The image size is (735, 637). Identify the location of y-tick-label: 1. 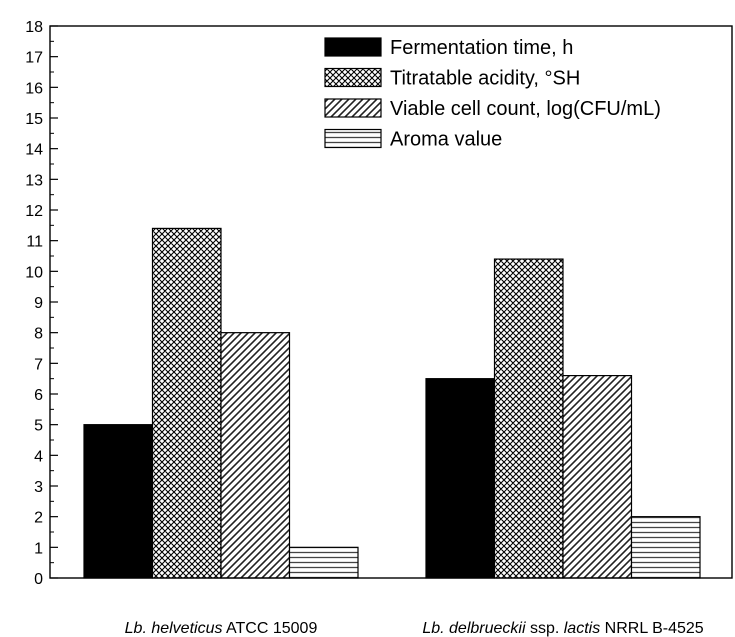
(38, 548).